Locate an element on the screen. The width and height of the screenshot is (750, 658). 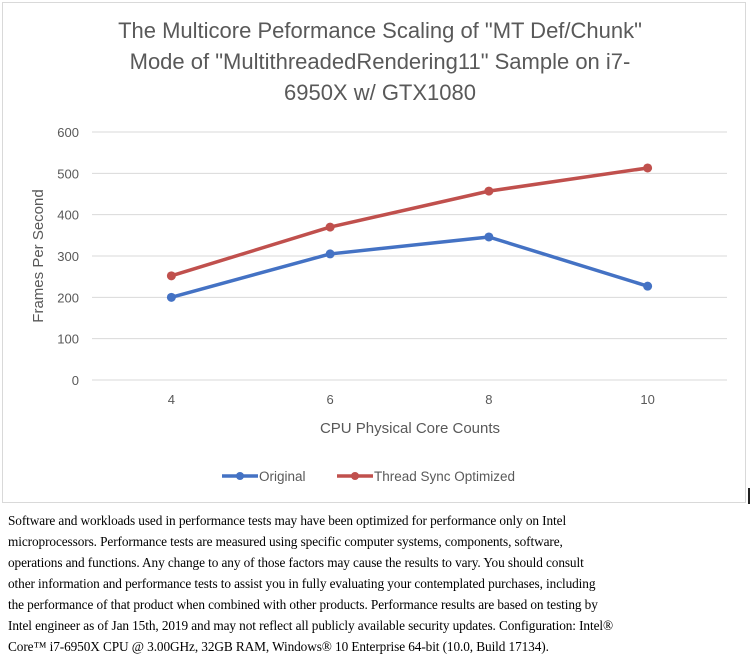
y-tick-label: 100 is located at coordinates (68, 339).